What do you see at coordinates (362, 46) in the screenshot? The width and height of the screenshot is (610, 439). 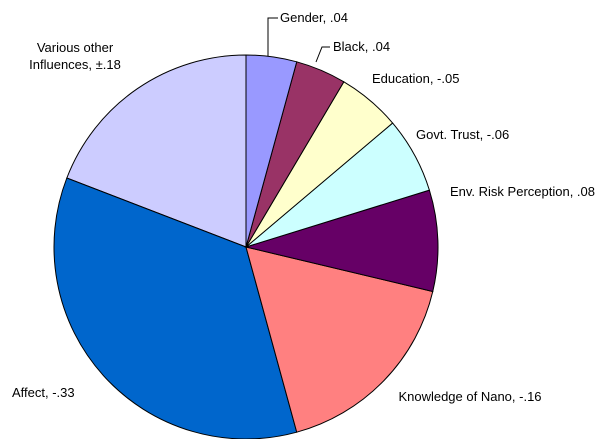 I see `slice-label: Black, .04` at bounding box center [362, 46].